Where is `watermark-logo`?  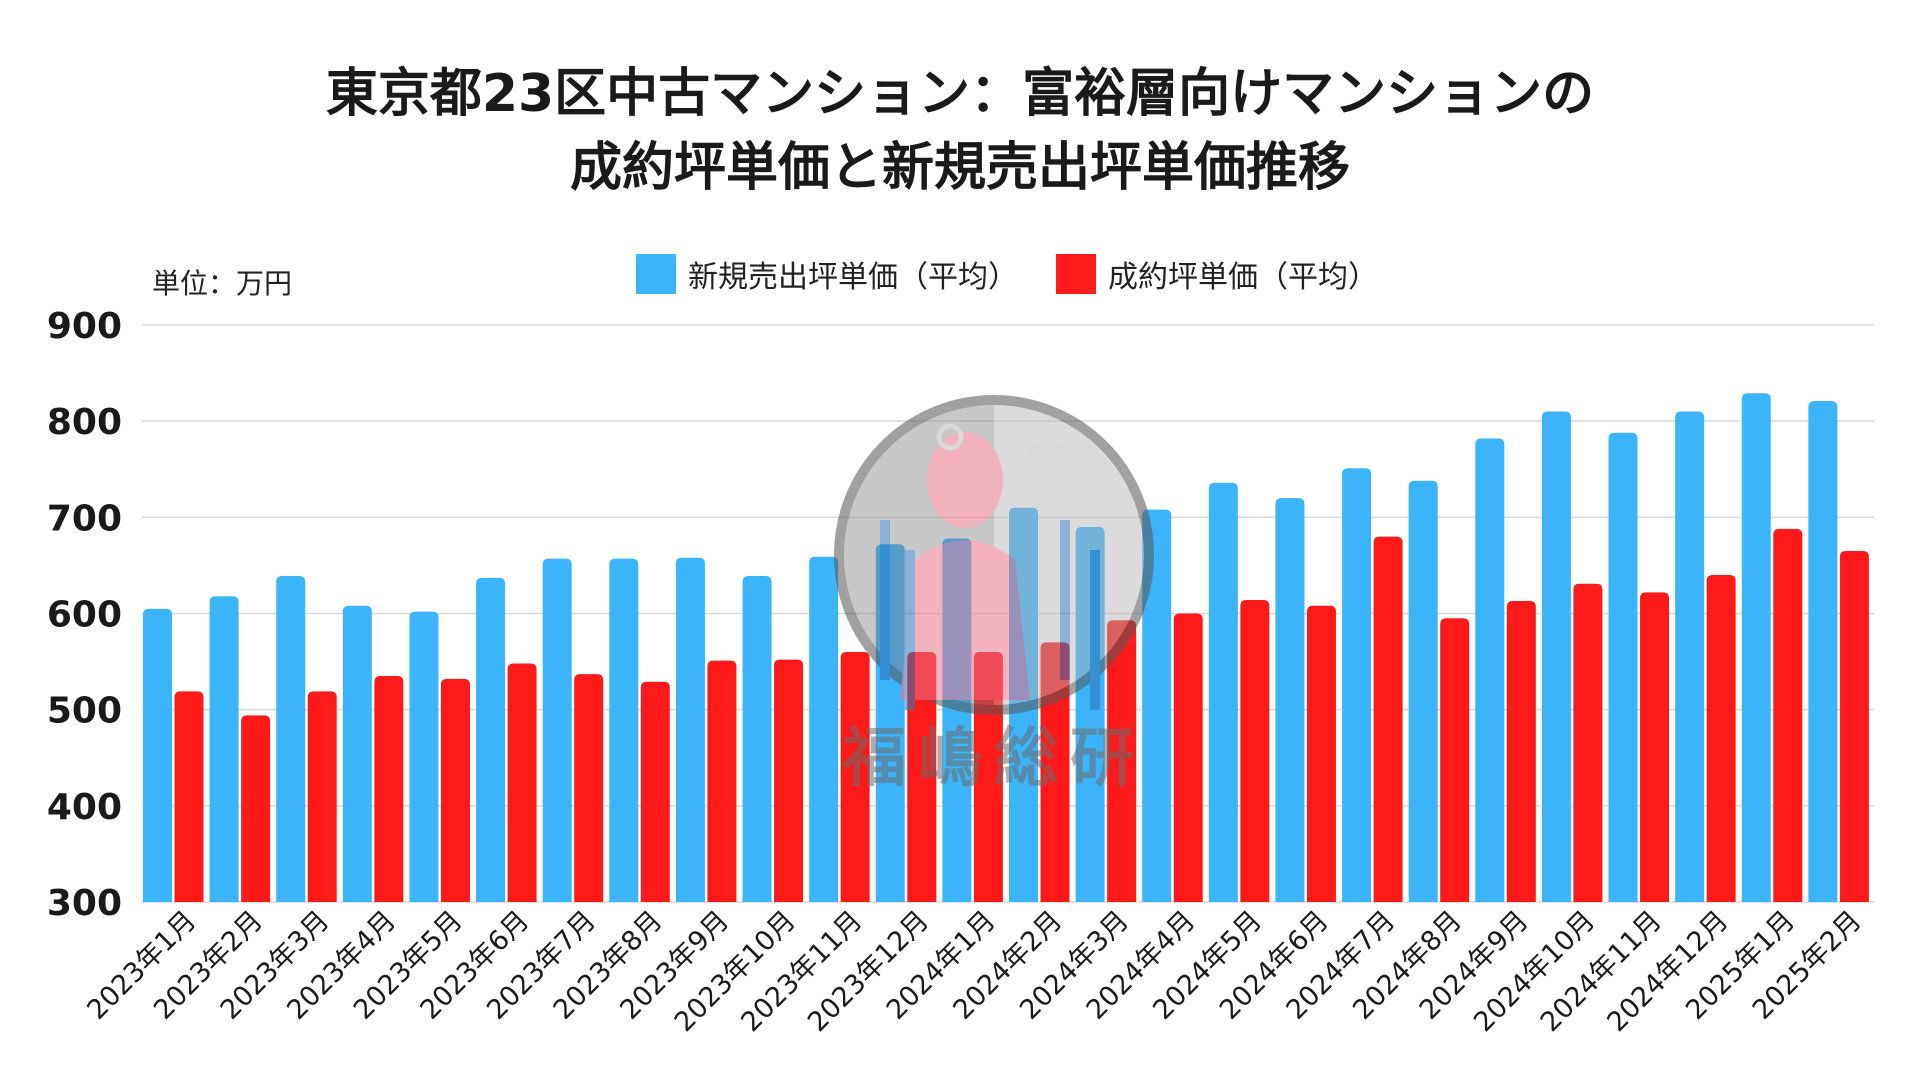 watermark-logo is located at coordinates (994, 555).